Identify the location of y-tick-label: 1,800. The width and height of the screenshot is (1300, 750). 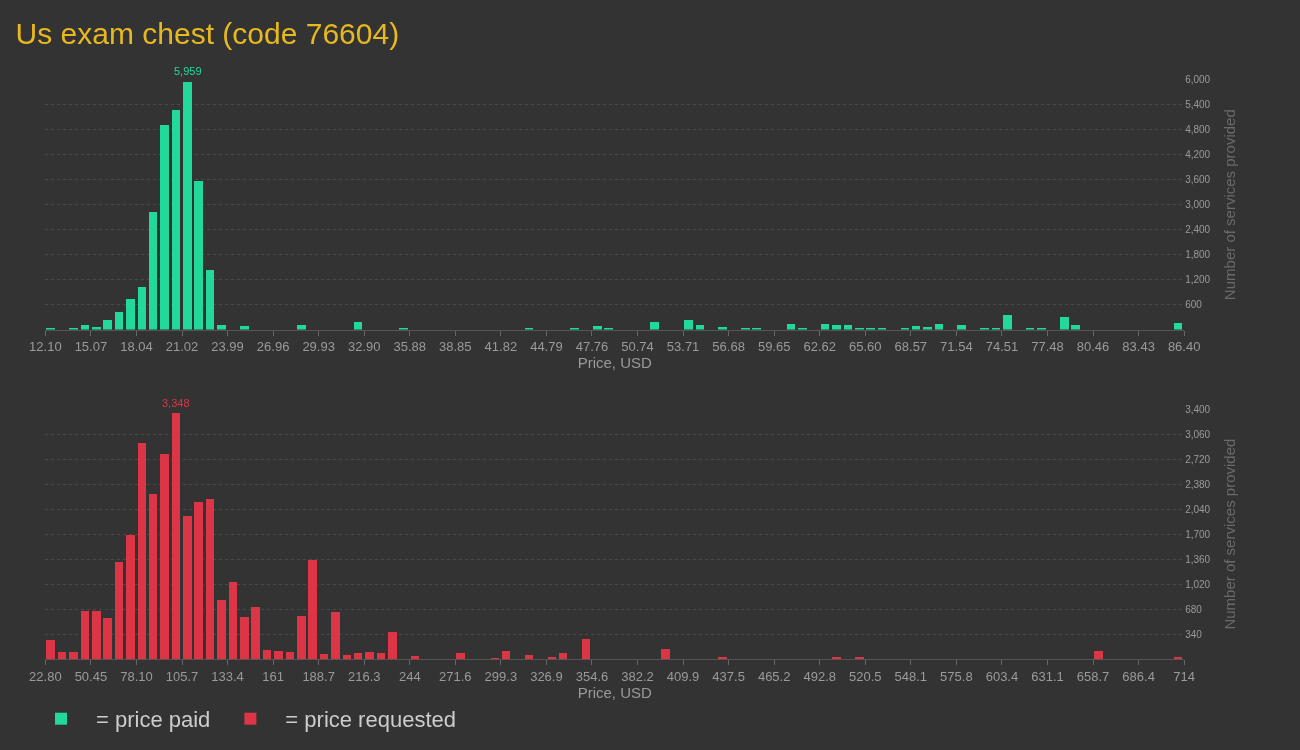
(1198, 255).